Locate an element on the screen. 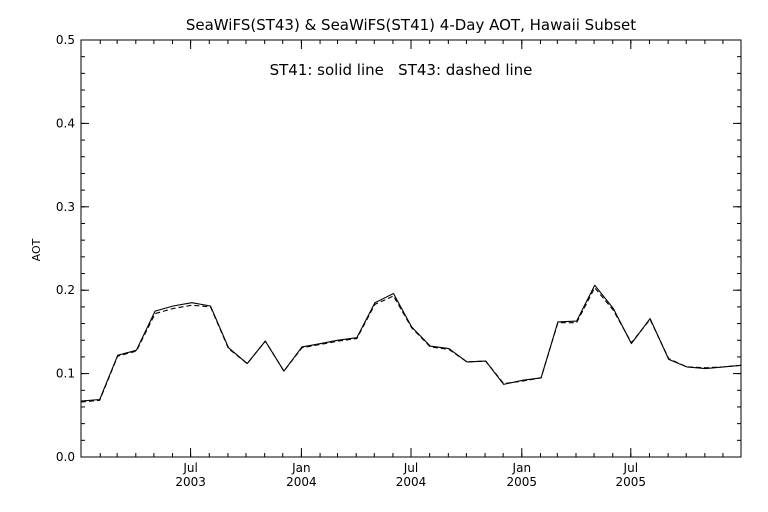 Image resolution: width=768 pixels, height=512 pixels. y-tick-label: 0.1 is located at coordinates (65, 374).